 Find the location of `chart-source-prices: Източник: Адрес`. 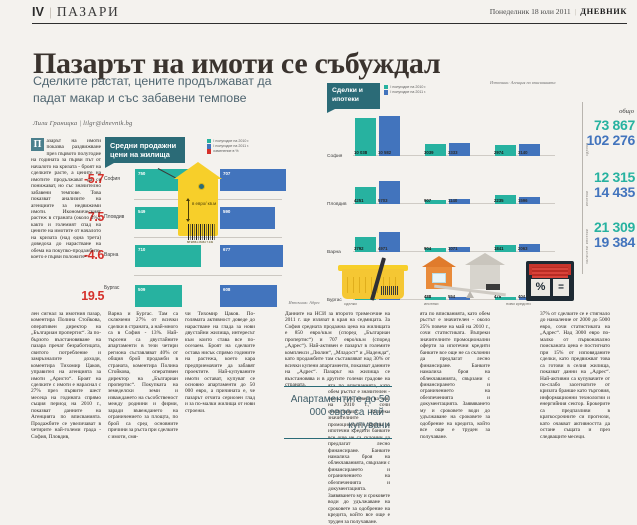

chart-source-prices: Източник: Адрес is located at coordinates (304, 302).